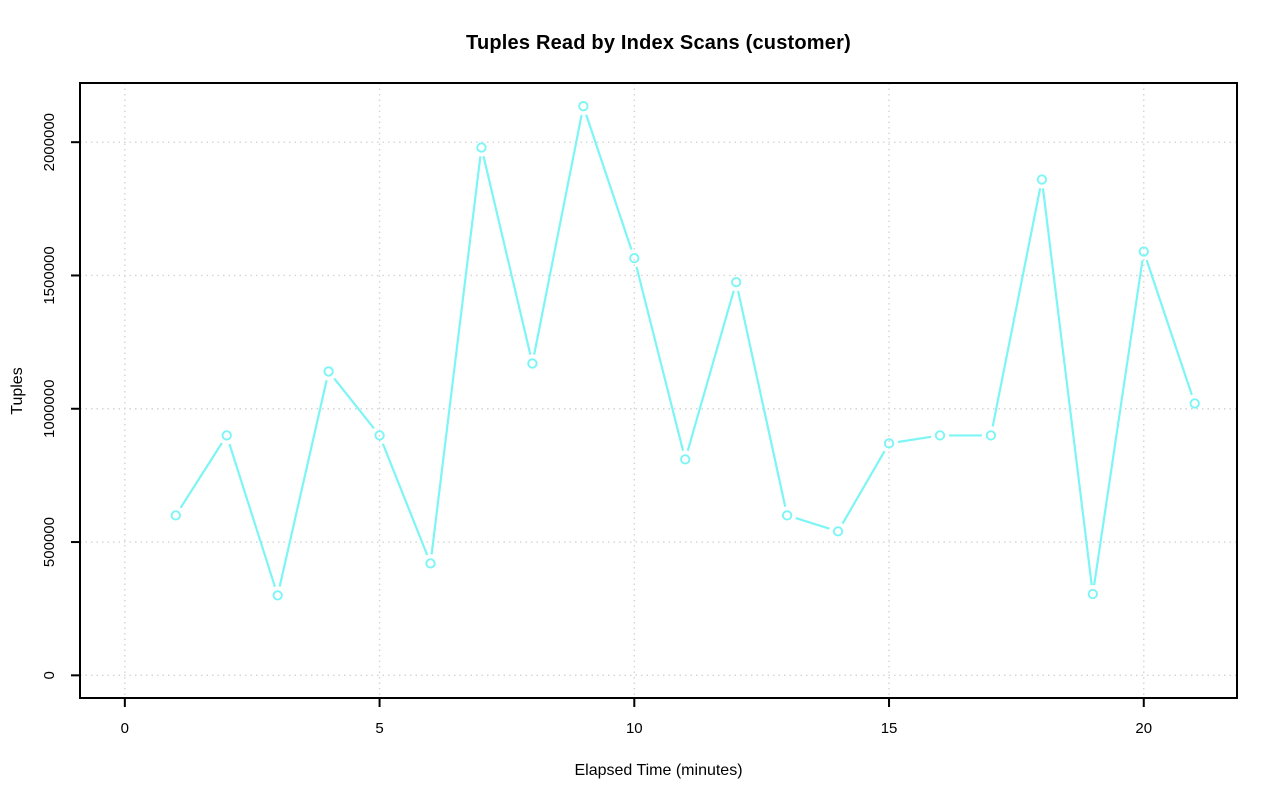  Describe the element at coordinates (49, 275) in the screenshot. I see `y-tick-label: 1500000` at that location.